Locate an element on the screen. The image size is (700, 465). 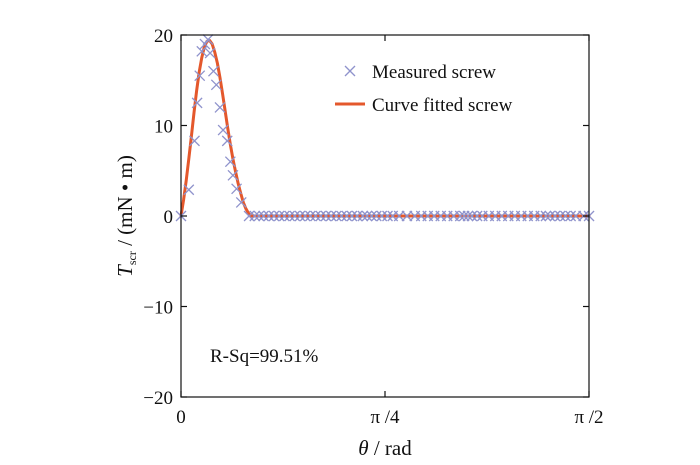
legend: Measured screw Curve fitted screw is located at coordinates (424, 89).